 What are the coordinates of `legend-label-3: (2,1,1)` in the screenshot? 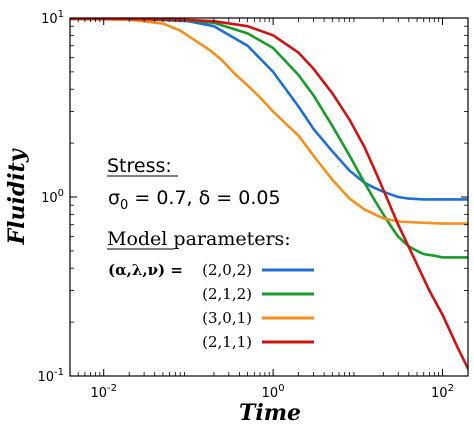 It's located at (227, 342).